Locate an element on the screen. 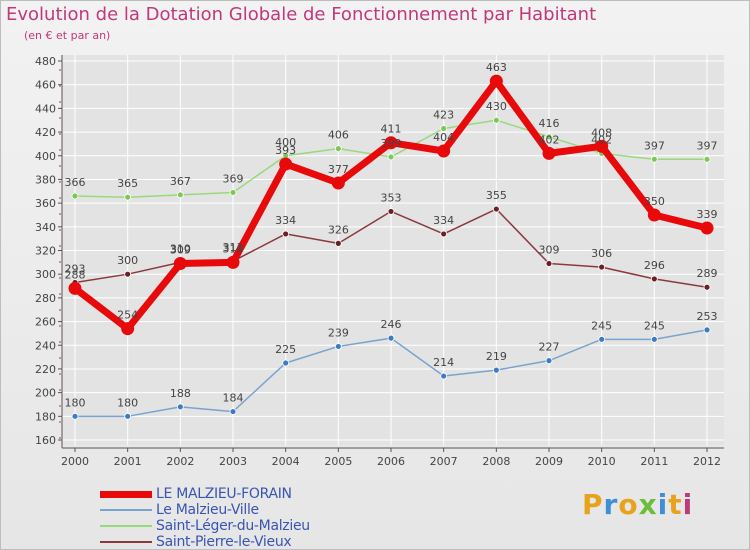 This screenshot has height=550, width=750. data-label: 400 is located at coordinates (285, 142).